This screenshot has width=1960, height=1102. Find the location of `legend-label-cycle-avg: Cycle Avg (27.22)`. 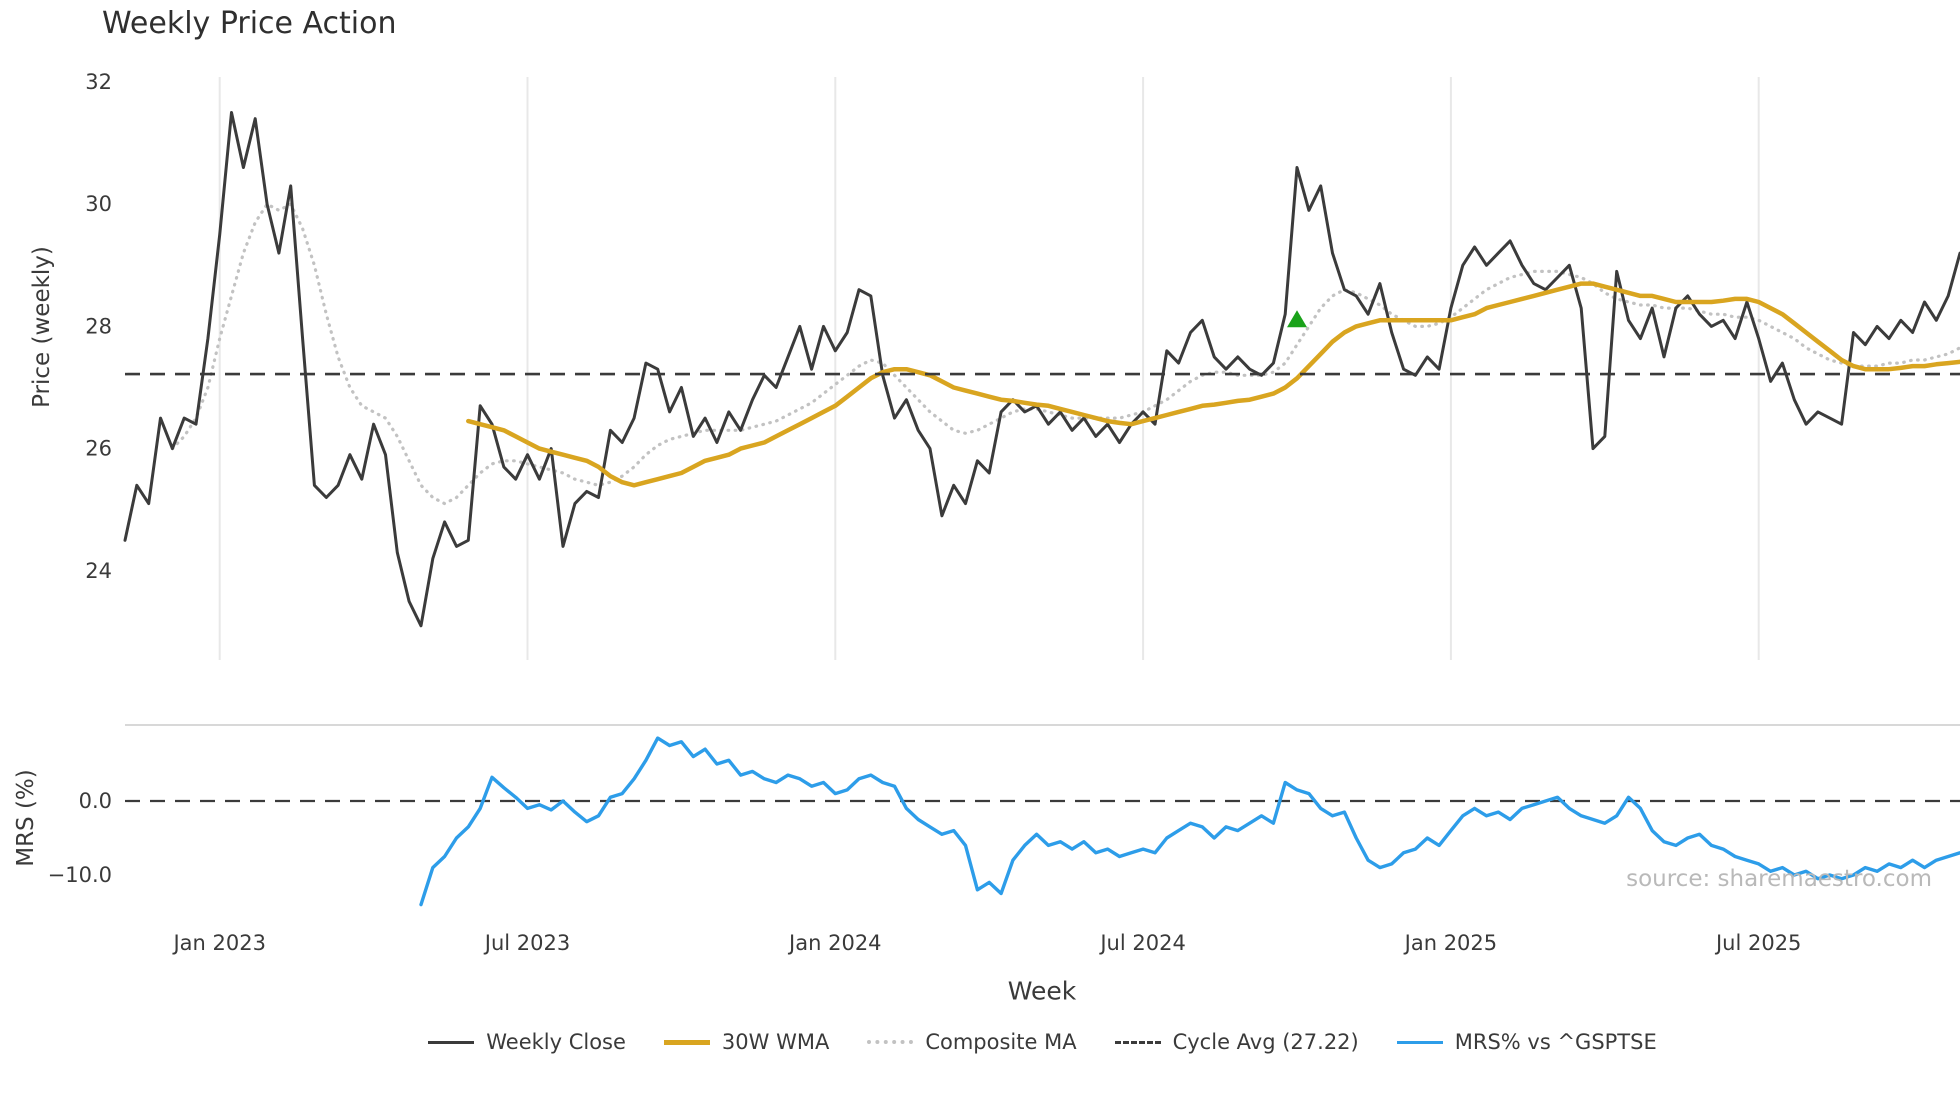

legend-label-cycle-avg: Cycle Avg (27.22) is located at coordinates (1265, 1042).